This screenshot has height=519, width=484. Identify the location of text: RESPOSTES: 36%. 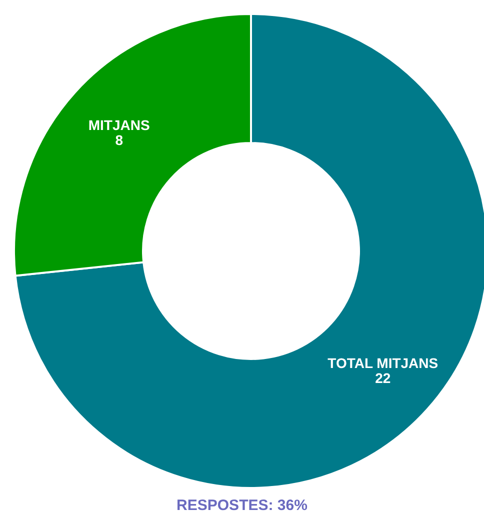
(242, 505).